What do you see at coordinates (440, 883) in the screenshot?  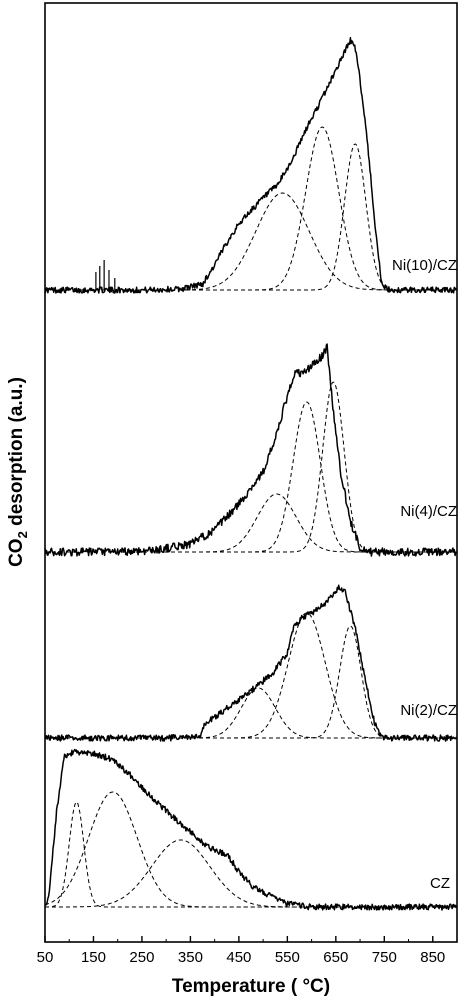 I see `panel-label-4: CZ` at bounding box center [440, 883].